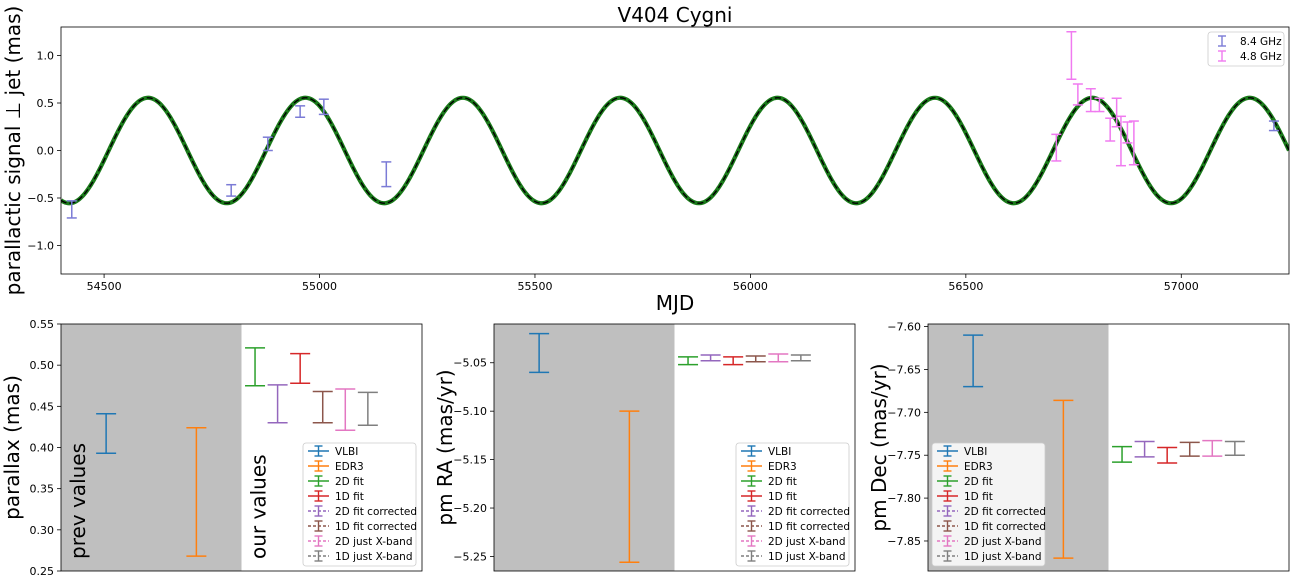 The height and width of the screenshot is (580, 1297). I want to click on x-tick-label: 56500, so click(965, 286).